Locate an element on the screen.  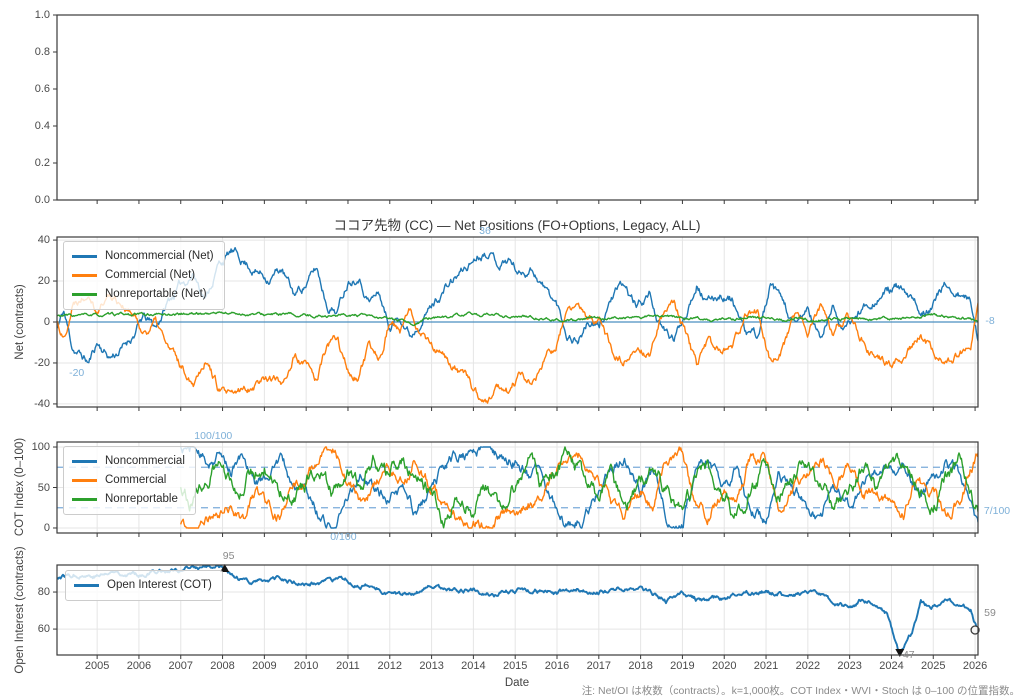
ylabel-net: Net (contracts) is located at coordinates (20, 322).